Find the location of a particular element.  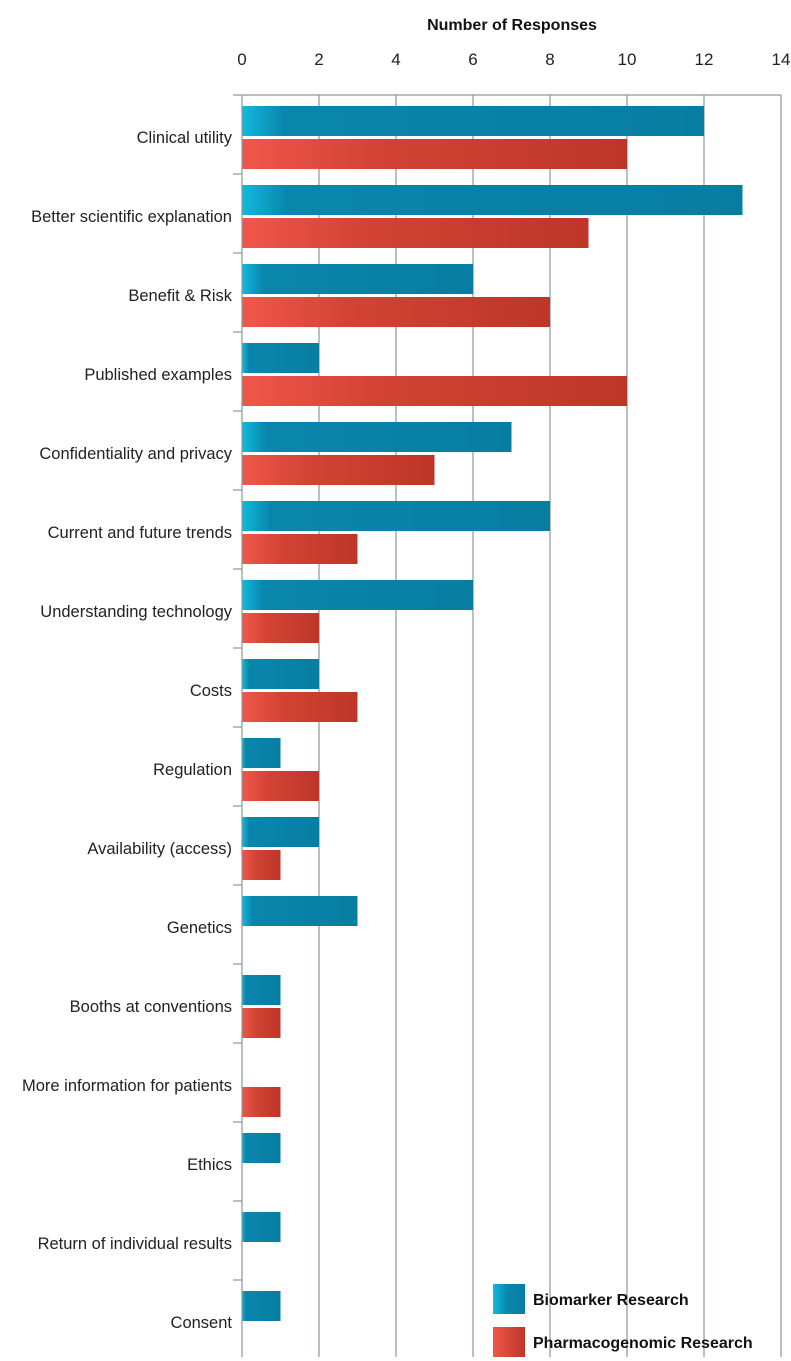

category-label-13: Ethics is located at coordinates (209, 1165).